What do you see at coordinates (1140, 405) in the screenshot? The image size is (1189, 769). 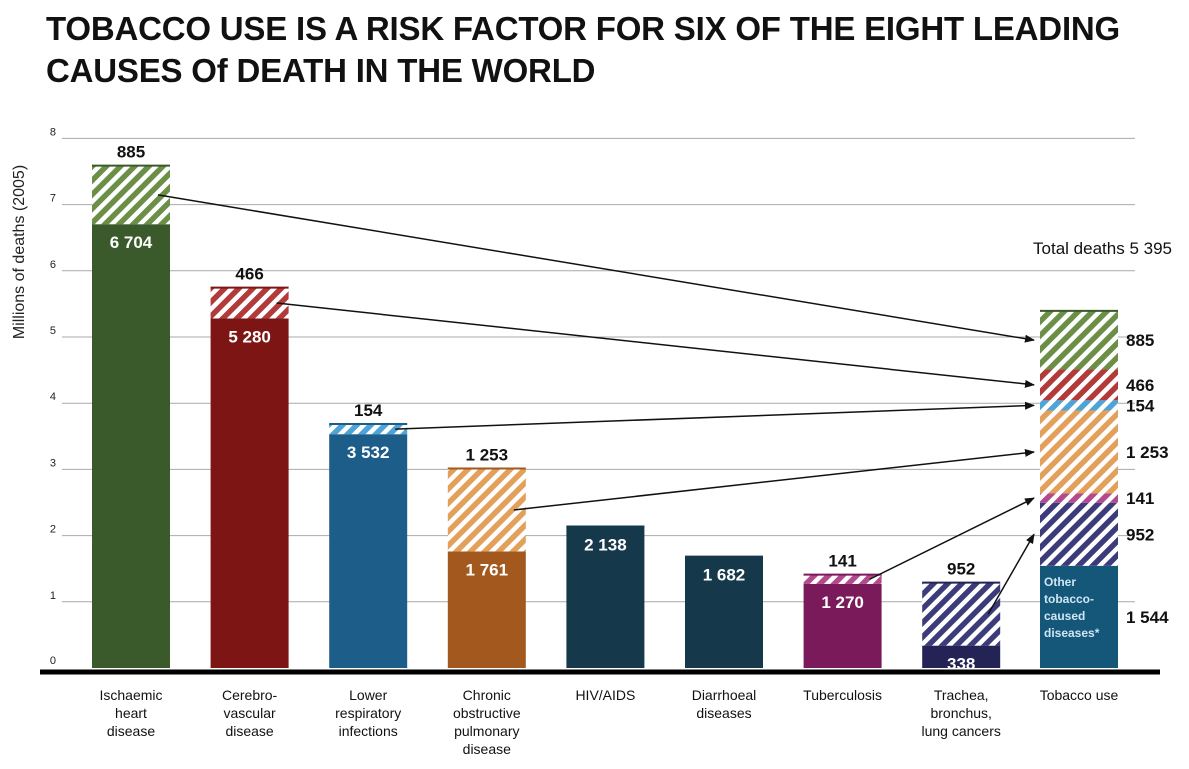 I see `stack-segment-value: 154` at bounding box center [1140, 405].